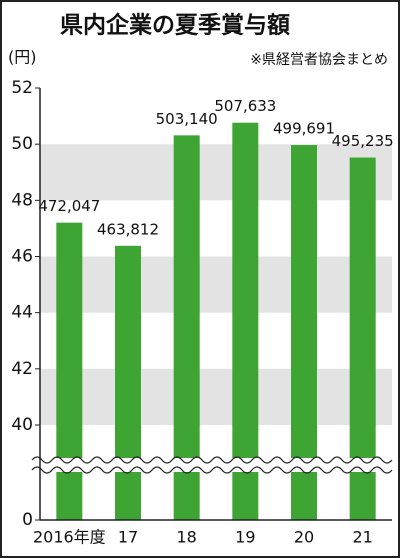 The height and width of the screenshot is (558, 400). Describe the element at coordinates (69, 537) in the screenshot. I see `x-tick-label: 2016年度` at that location.